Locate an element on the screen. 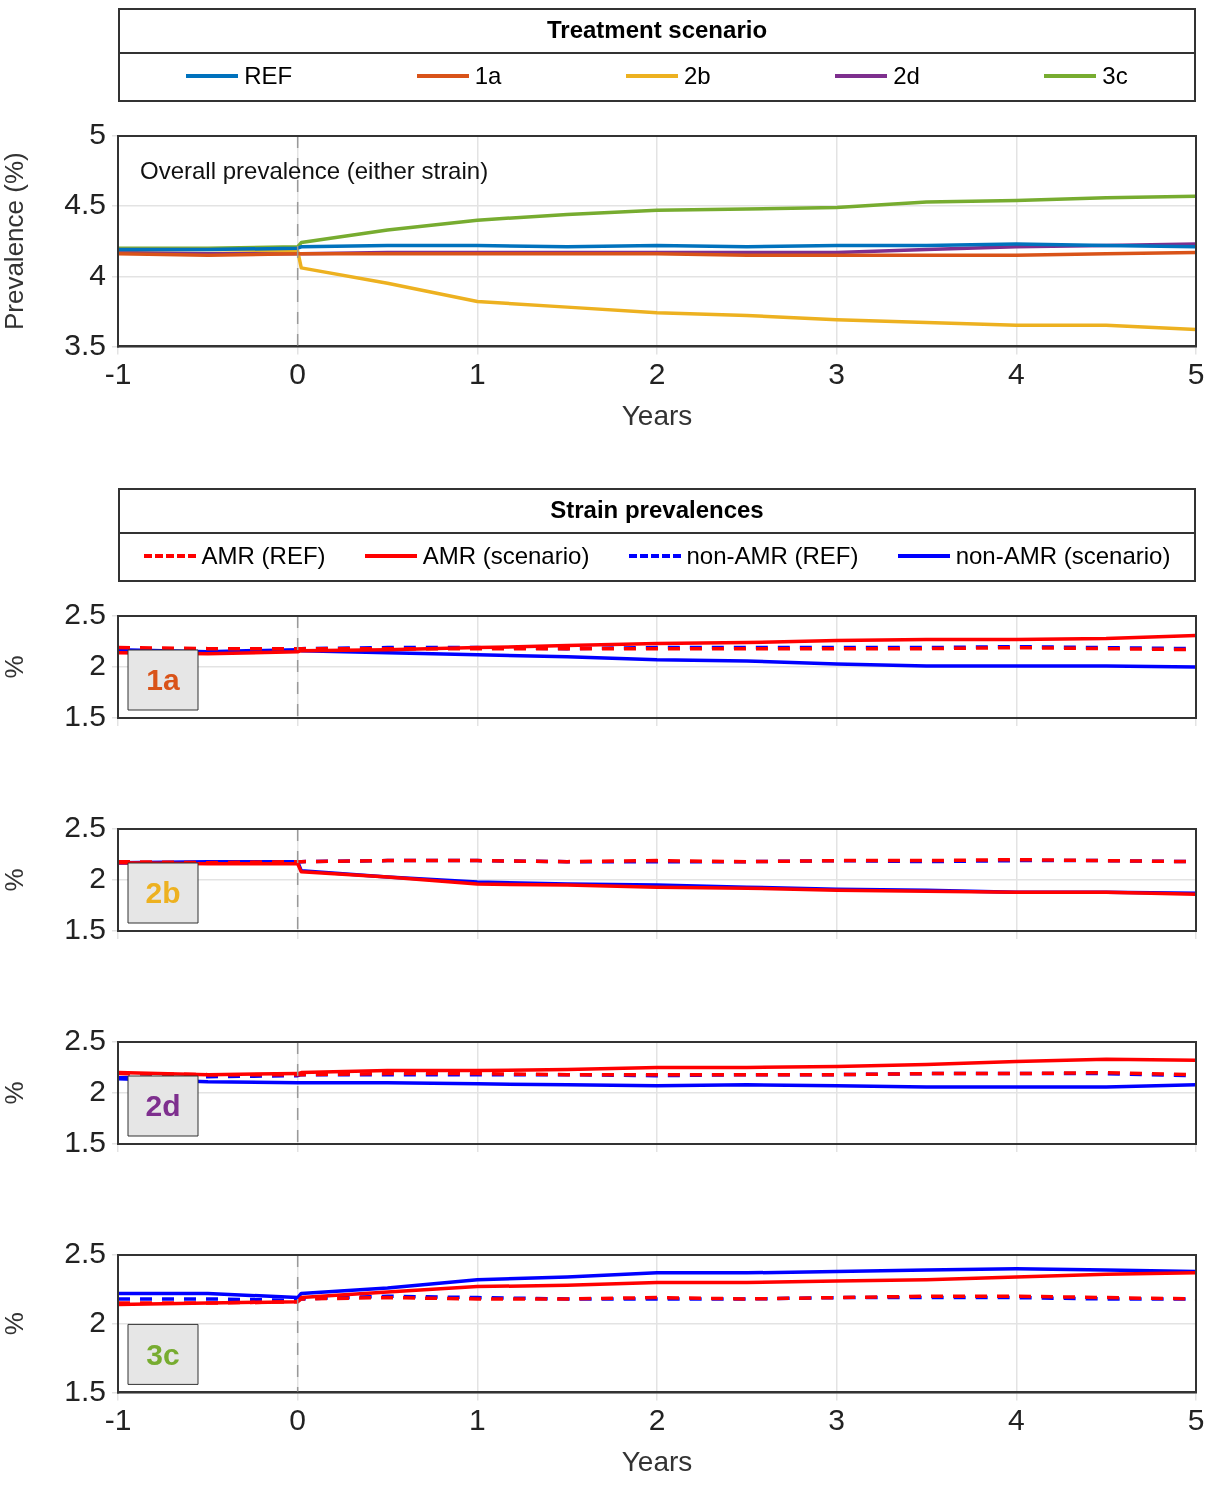 The height and width of the screenshot is (1488, 1216). annotation: 1a is located at coordinates (163, 680).